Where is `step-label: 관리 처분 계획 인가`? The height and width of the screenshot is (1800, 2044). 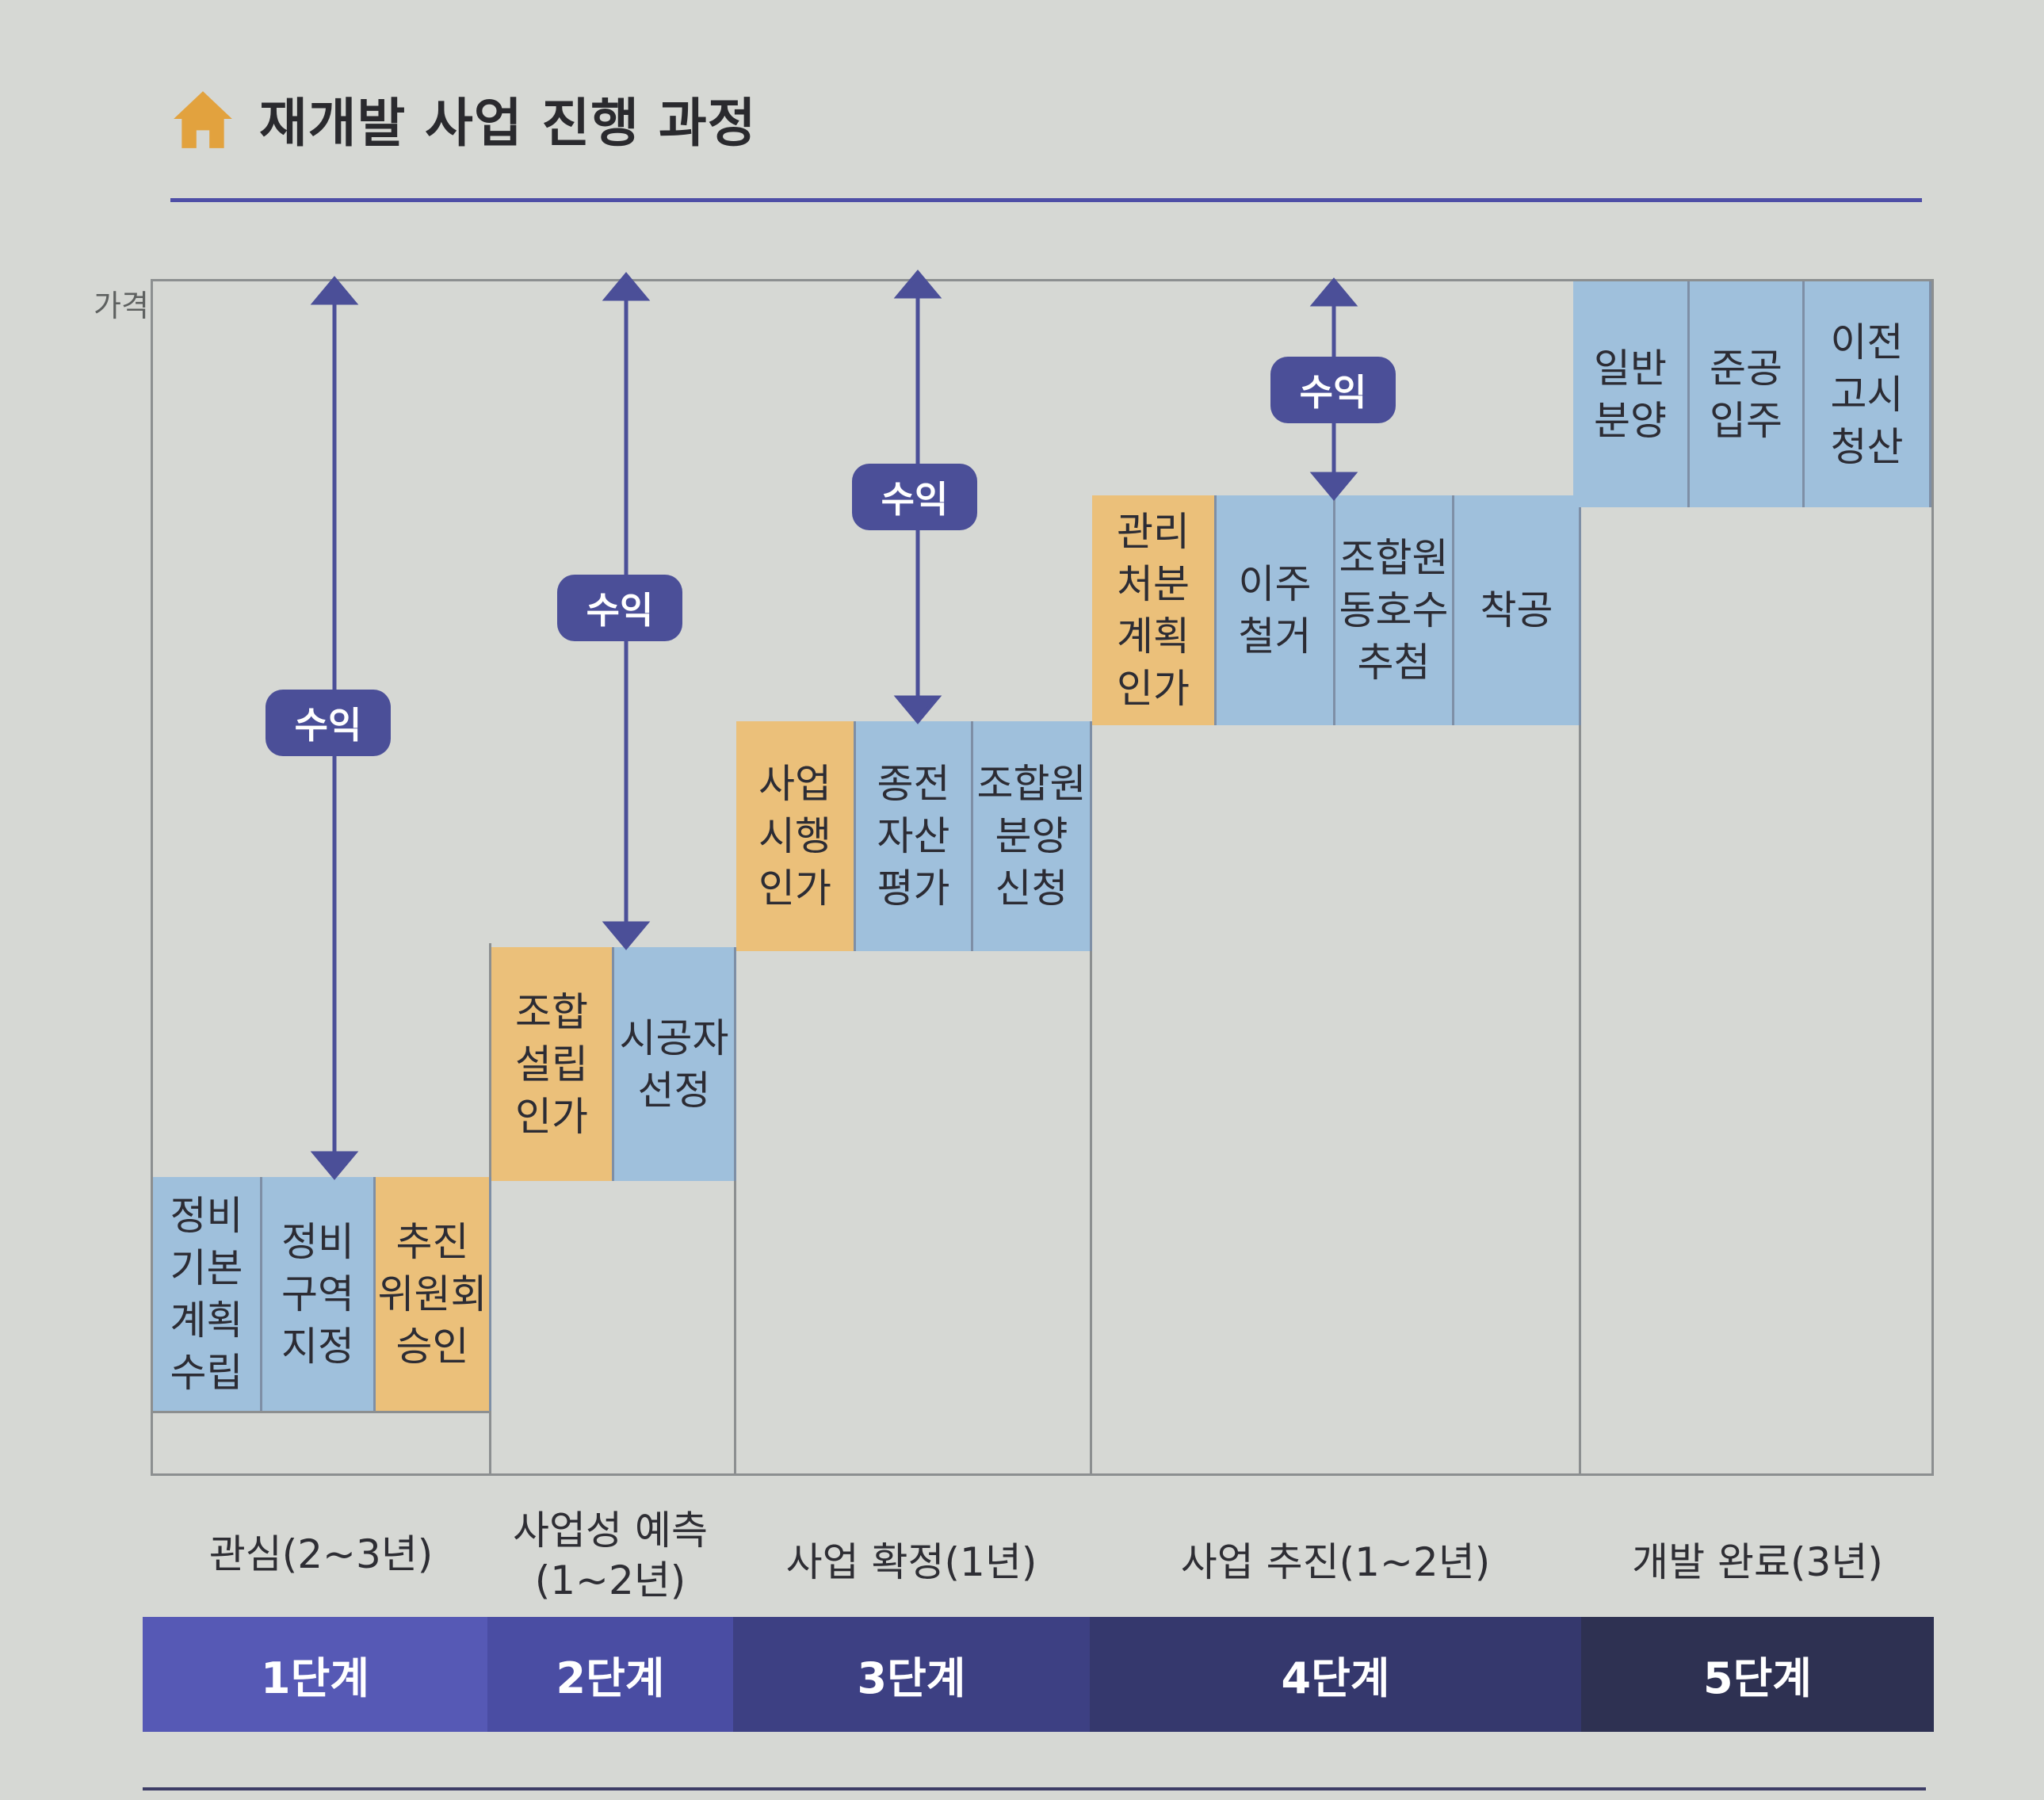
step-label: 관리 처분 계획 인가 is located at coordinates (1153, 610).